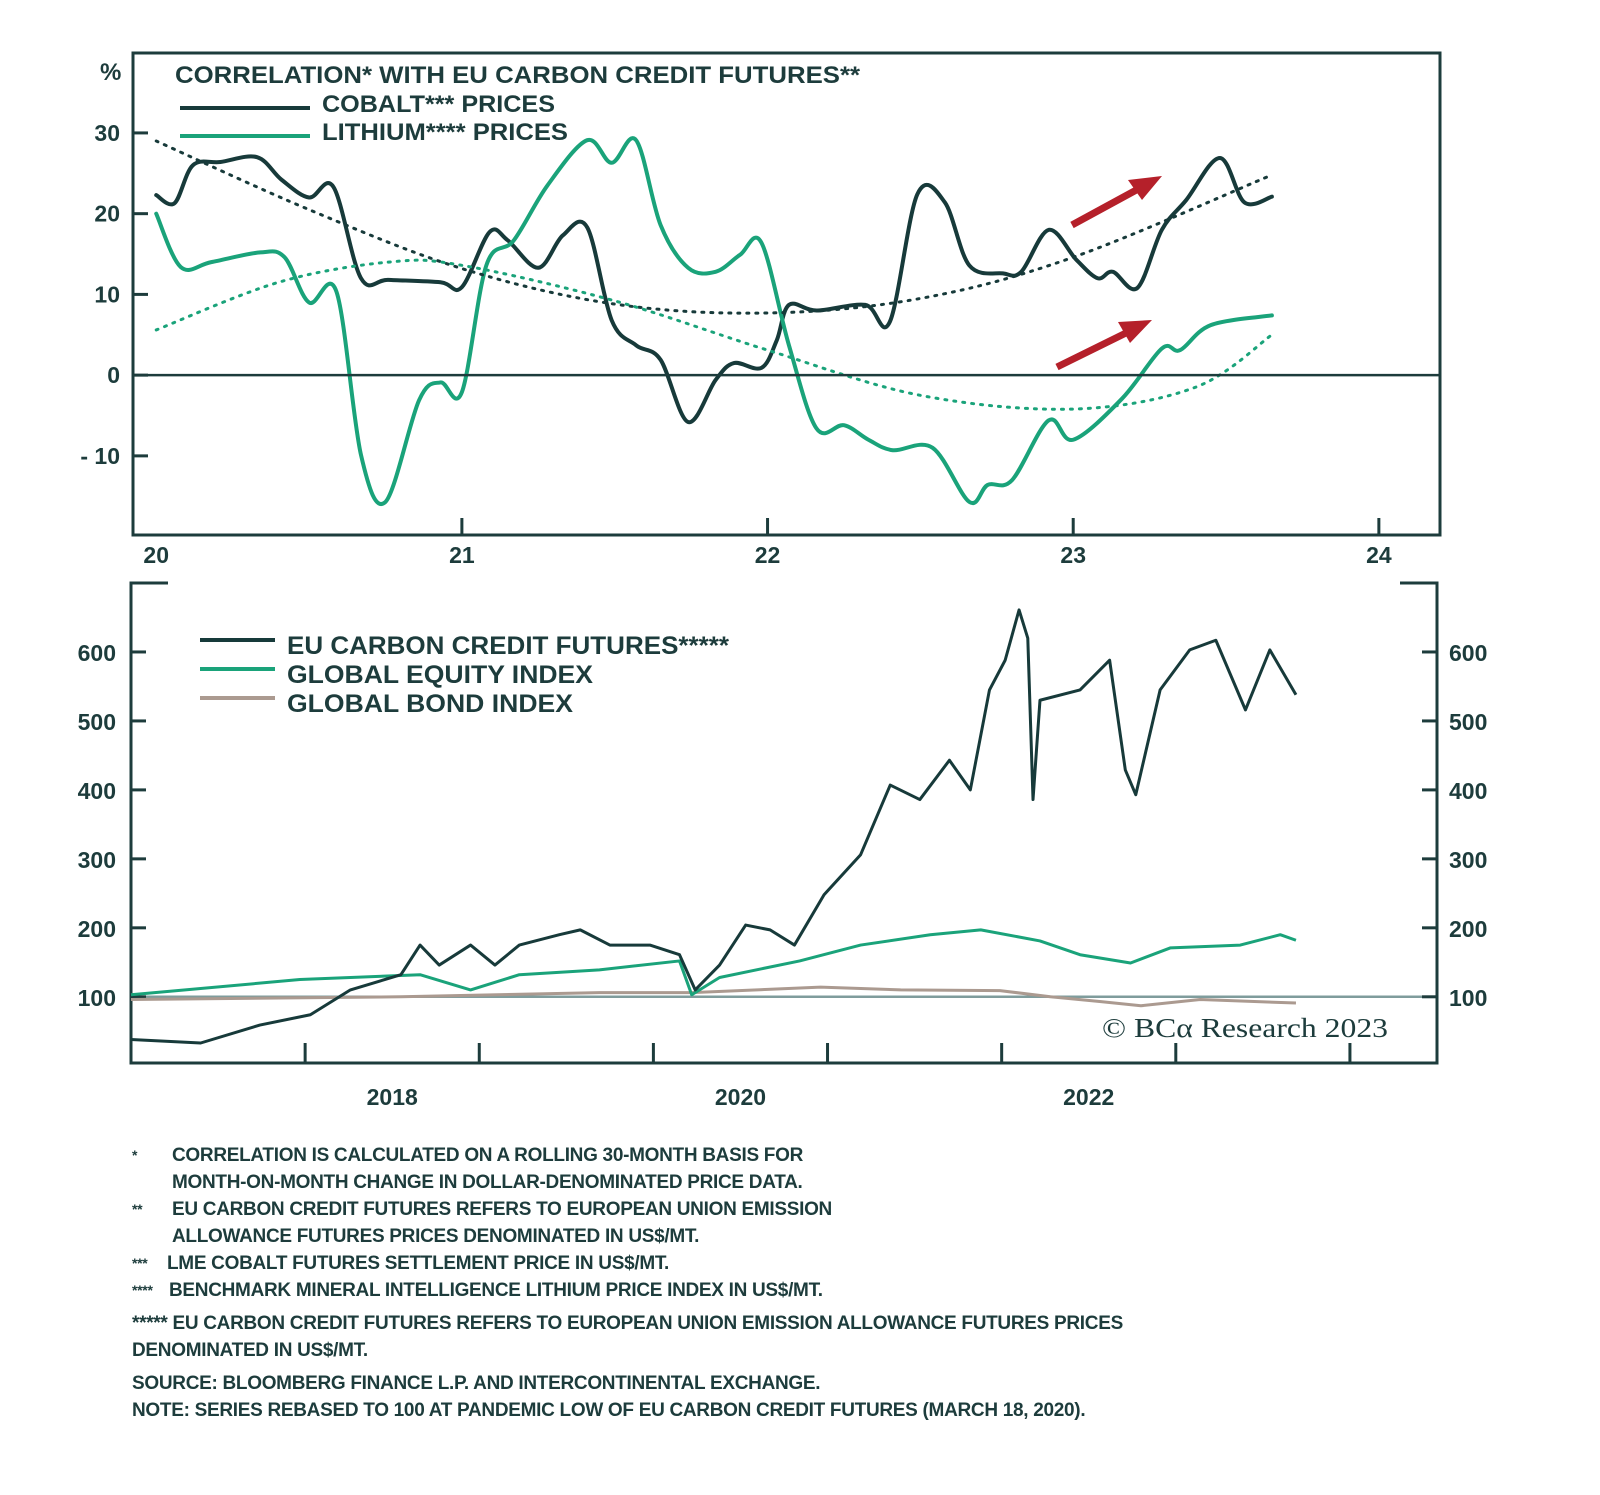  What do you see at coordinates (107, 294) in the screenshot?
I see `y-tick-label: 10` at bounding box center [107, 294].